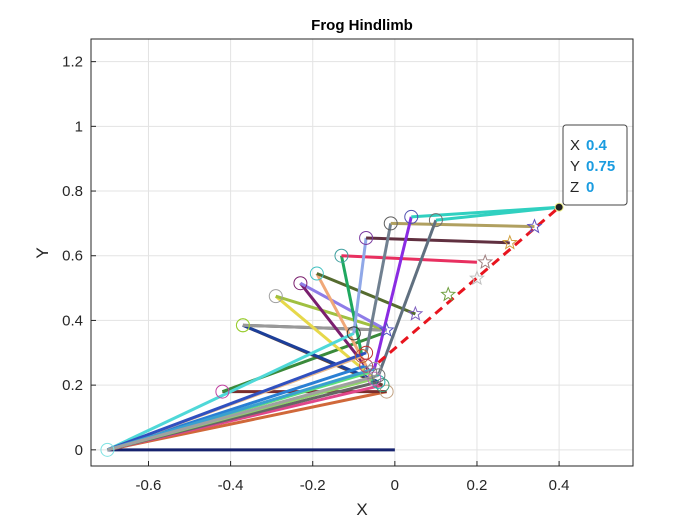  Describe the element at coordinates (79, 126) in the screenshot. I see `y-tick-label: 1` at that location.